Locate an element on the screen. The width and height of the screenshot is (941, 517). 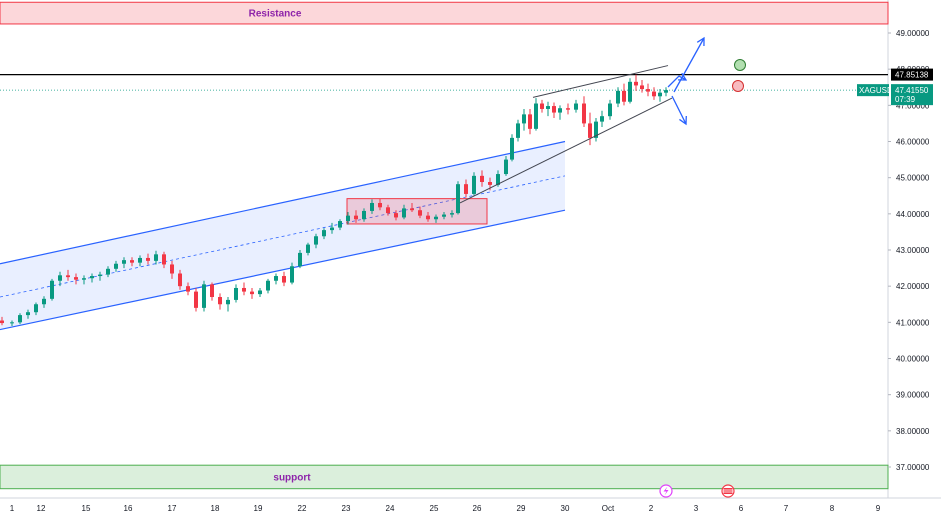
breakout-arrow-up-path is located at coordinates (689, 65).